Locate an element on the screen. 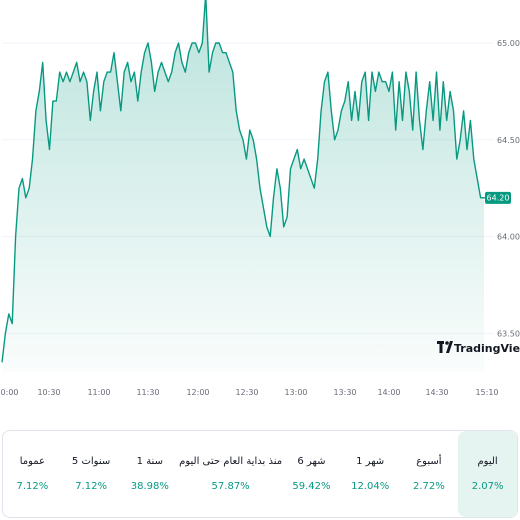 The image size is (520, 520). y-tick-label: 64.00 is located at coordinates (508, 237).